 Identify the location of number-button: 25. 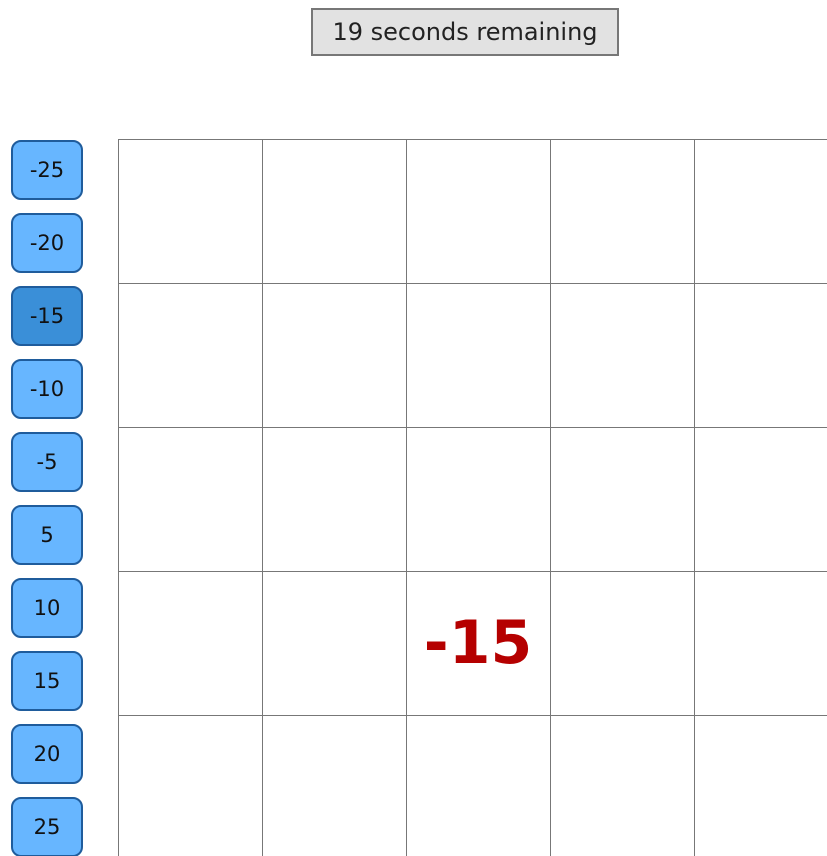
(47, 826).